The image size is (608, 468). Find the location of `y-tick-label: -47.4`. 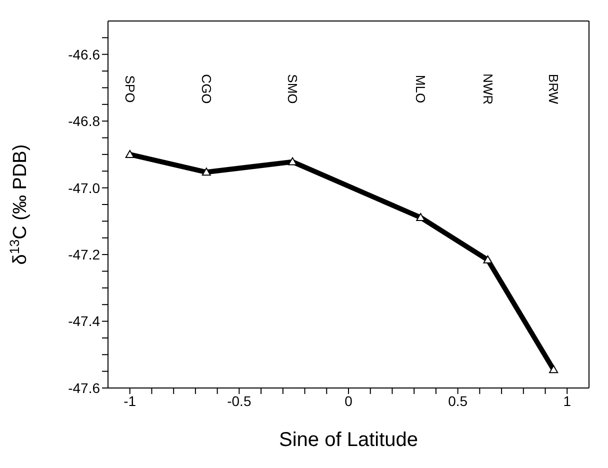

y-tick-label: -47.4 is located at coordinates (84, 321).